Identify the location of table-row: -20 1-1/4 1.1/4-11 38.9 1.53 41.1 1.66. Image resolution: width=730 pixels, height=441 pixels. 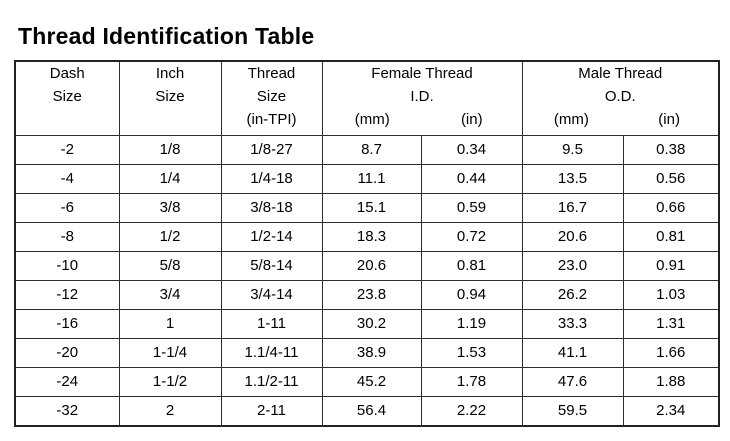
(367, 352).